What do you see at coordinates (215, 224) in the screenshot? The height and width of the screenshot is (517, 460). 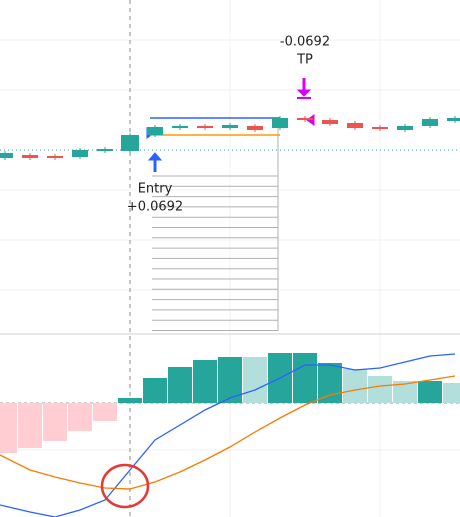 I see `position-ruler` at bounding box center [215, 224].